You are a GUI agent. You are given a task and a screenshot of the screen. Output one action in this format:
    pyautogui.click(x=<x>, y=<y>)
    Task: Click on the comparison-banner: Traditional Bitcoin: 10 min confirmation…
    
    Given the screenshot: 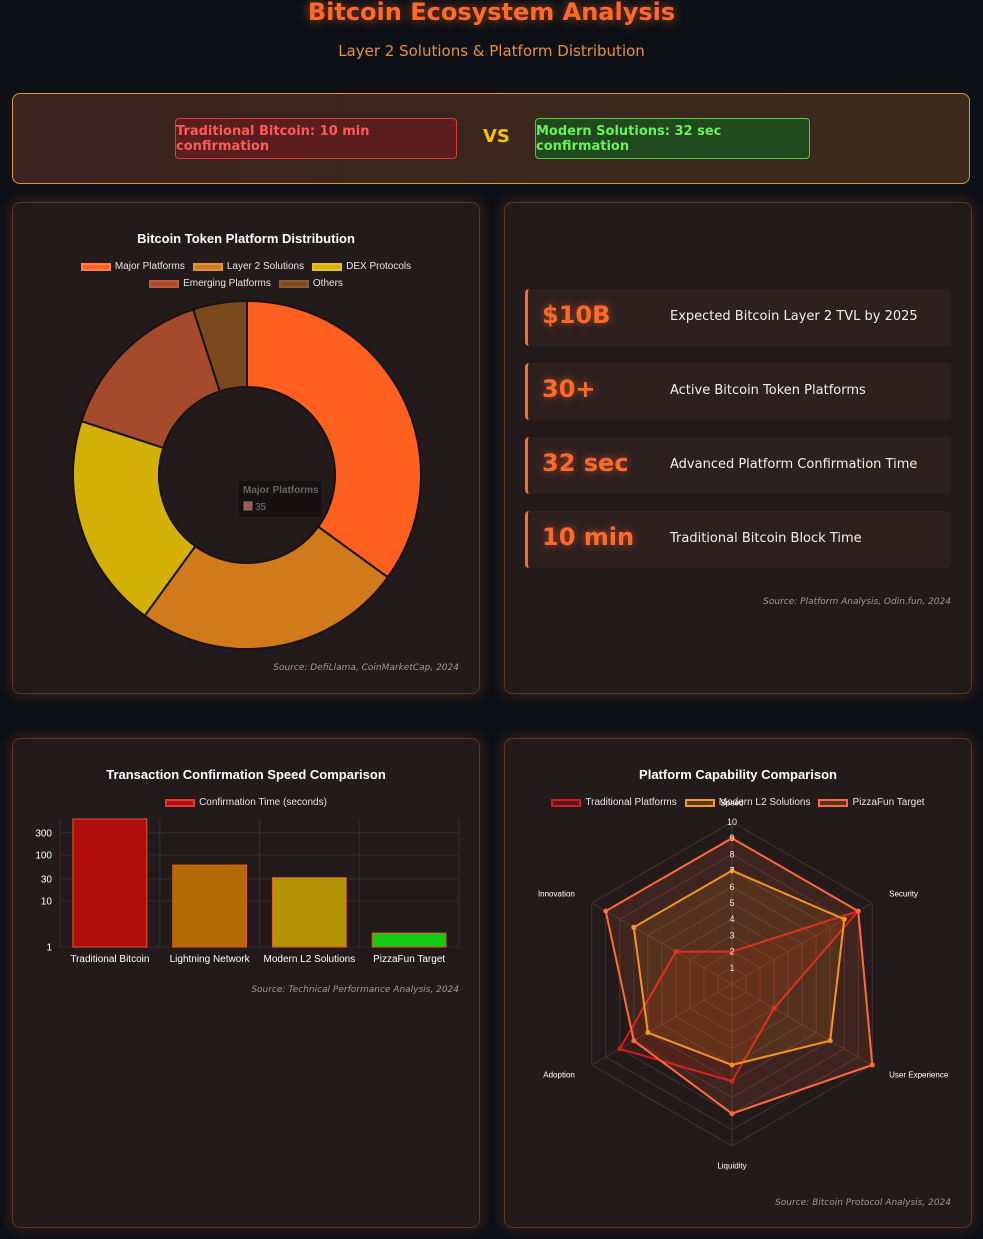 What is the action you would take?
    pyautogui.click(x=491, y=138)
    